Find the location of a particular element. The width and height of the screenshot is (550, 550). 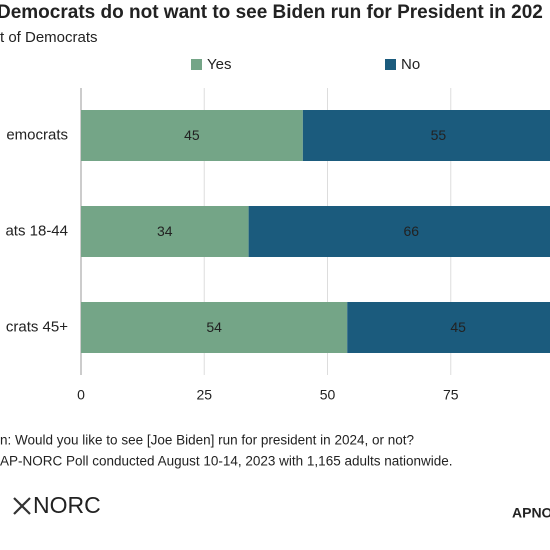

x-tick-label: 25 is located at coordinates (204, 395).